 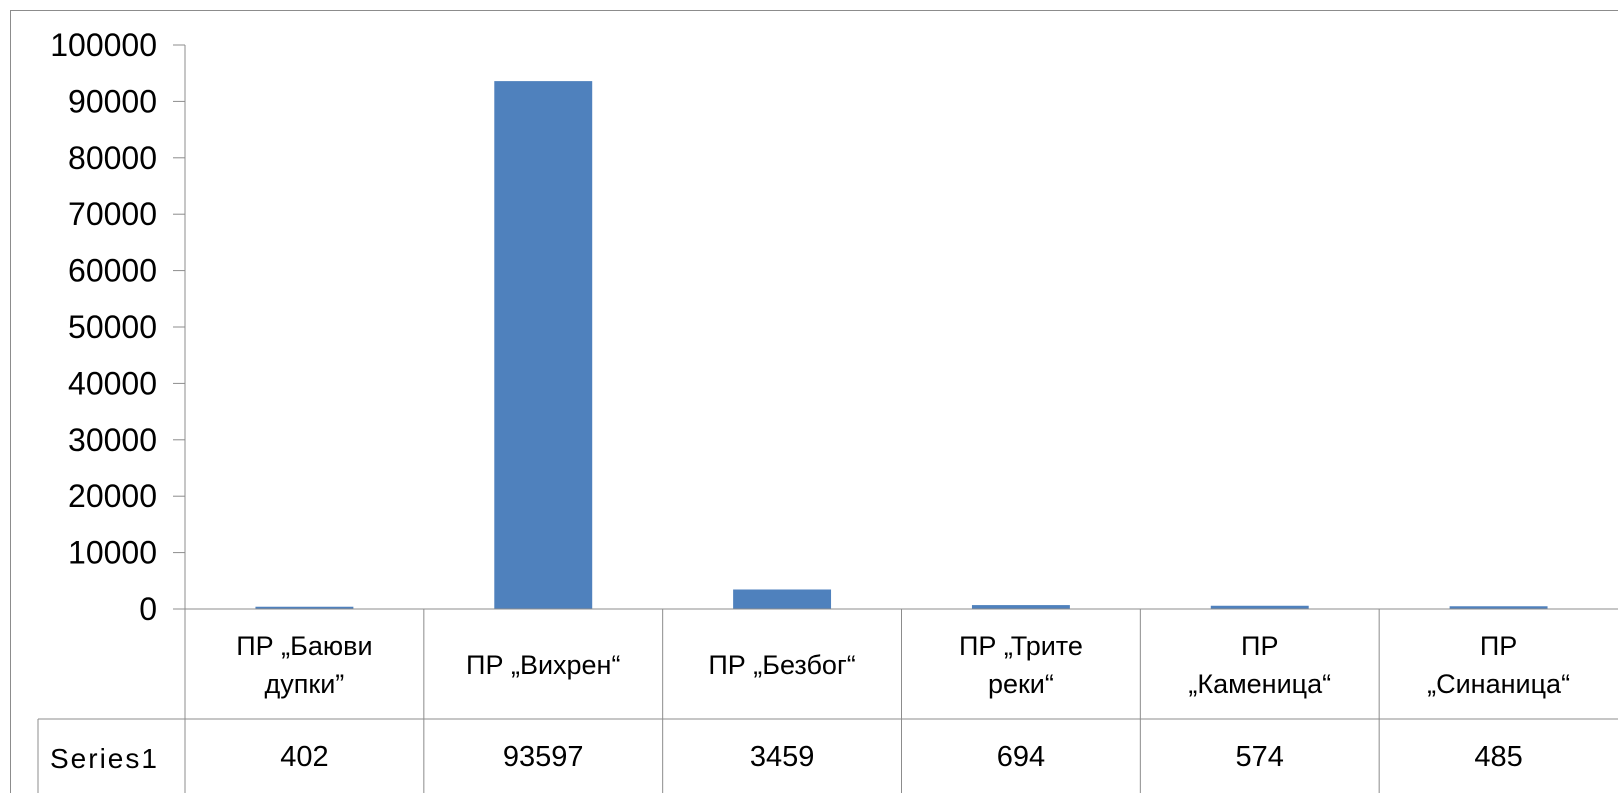 I want to click on data-value-label: 574, so click(x=1260, y=757).